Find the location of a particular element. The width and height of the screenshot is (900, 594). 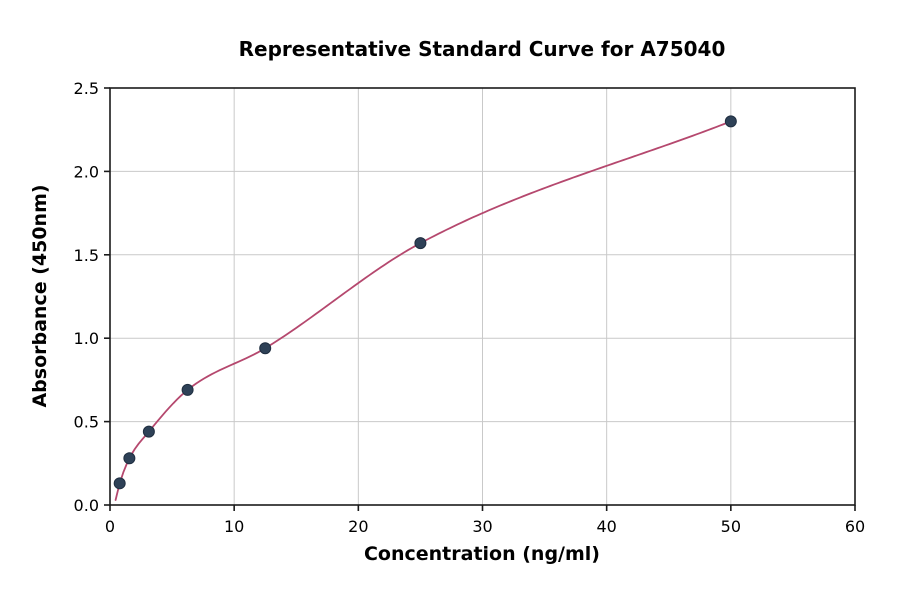

x-tick-label: 50 is located at coordinates (731, 526).